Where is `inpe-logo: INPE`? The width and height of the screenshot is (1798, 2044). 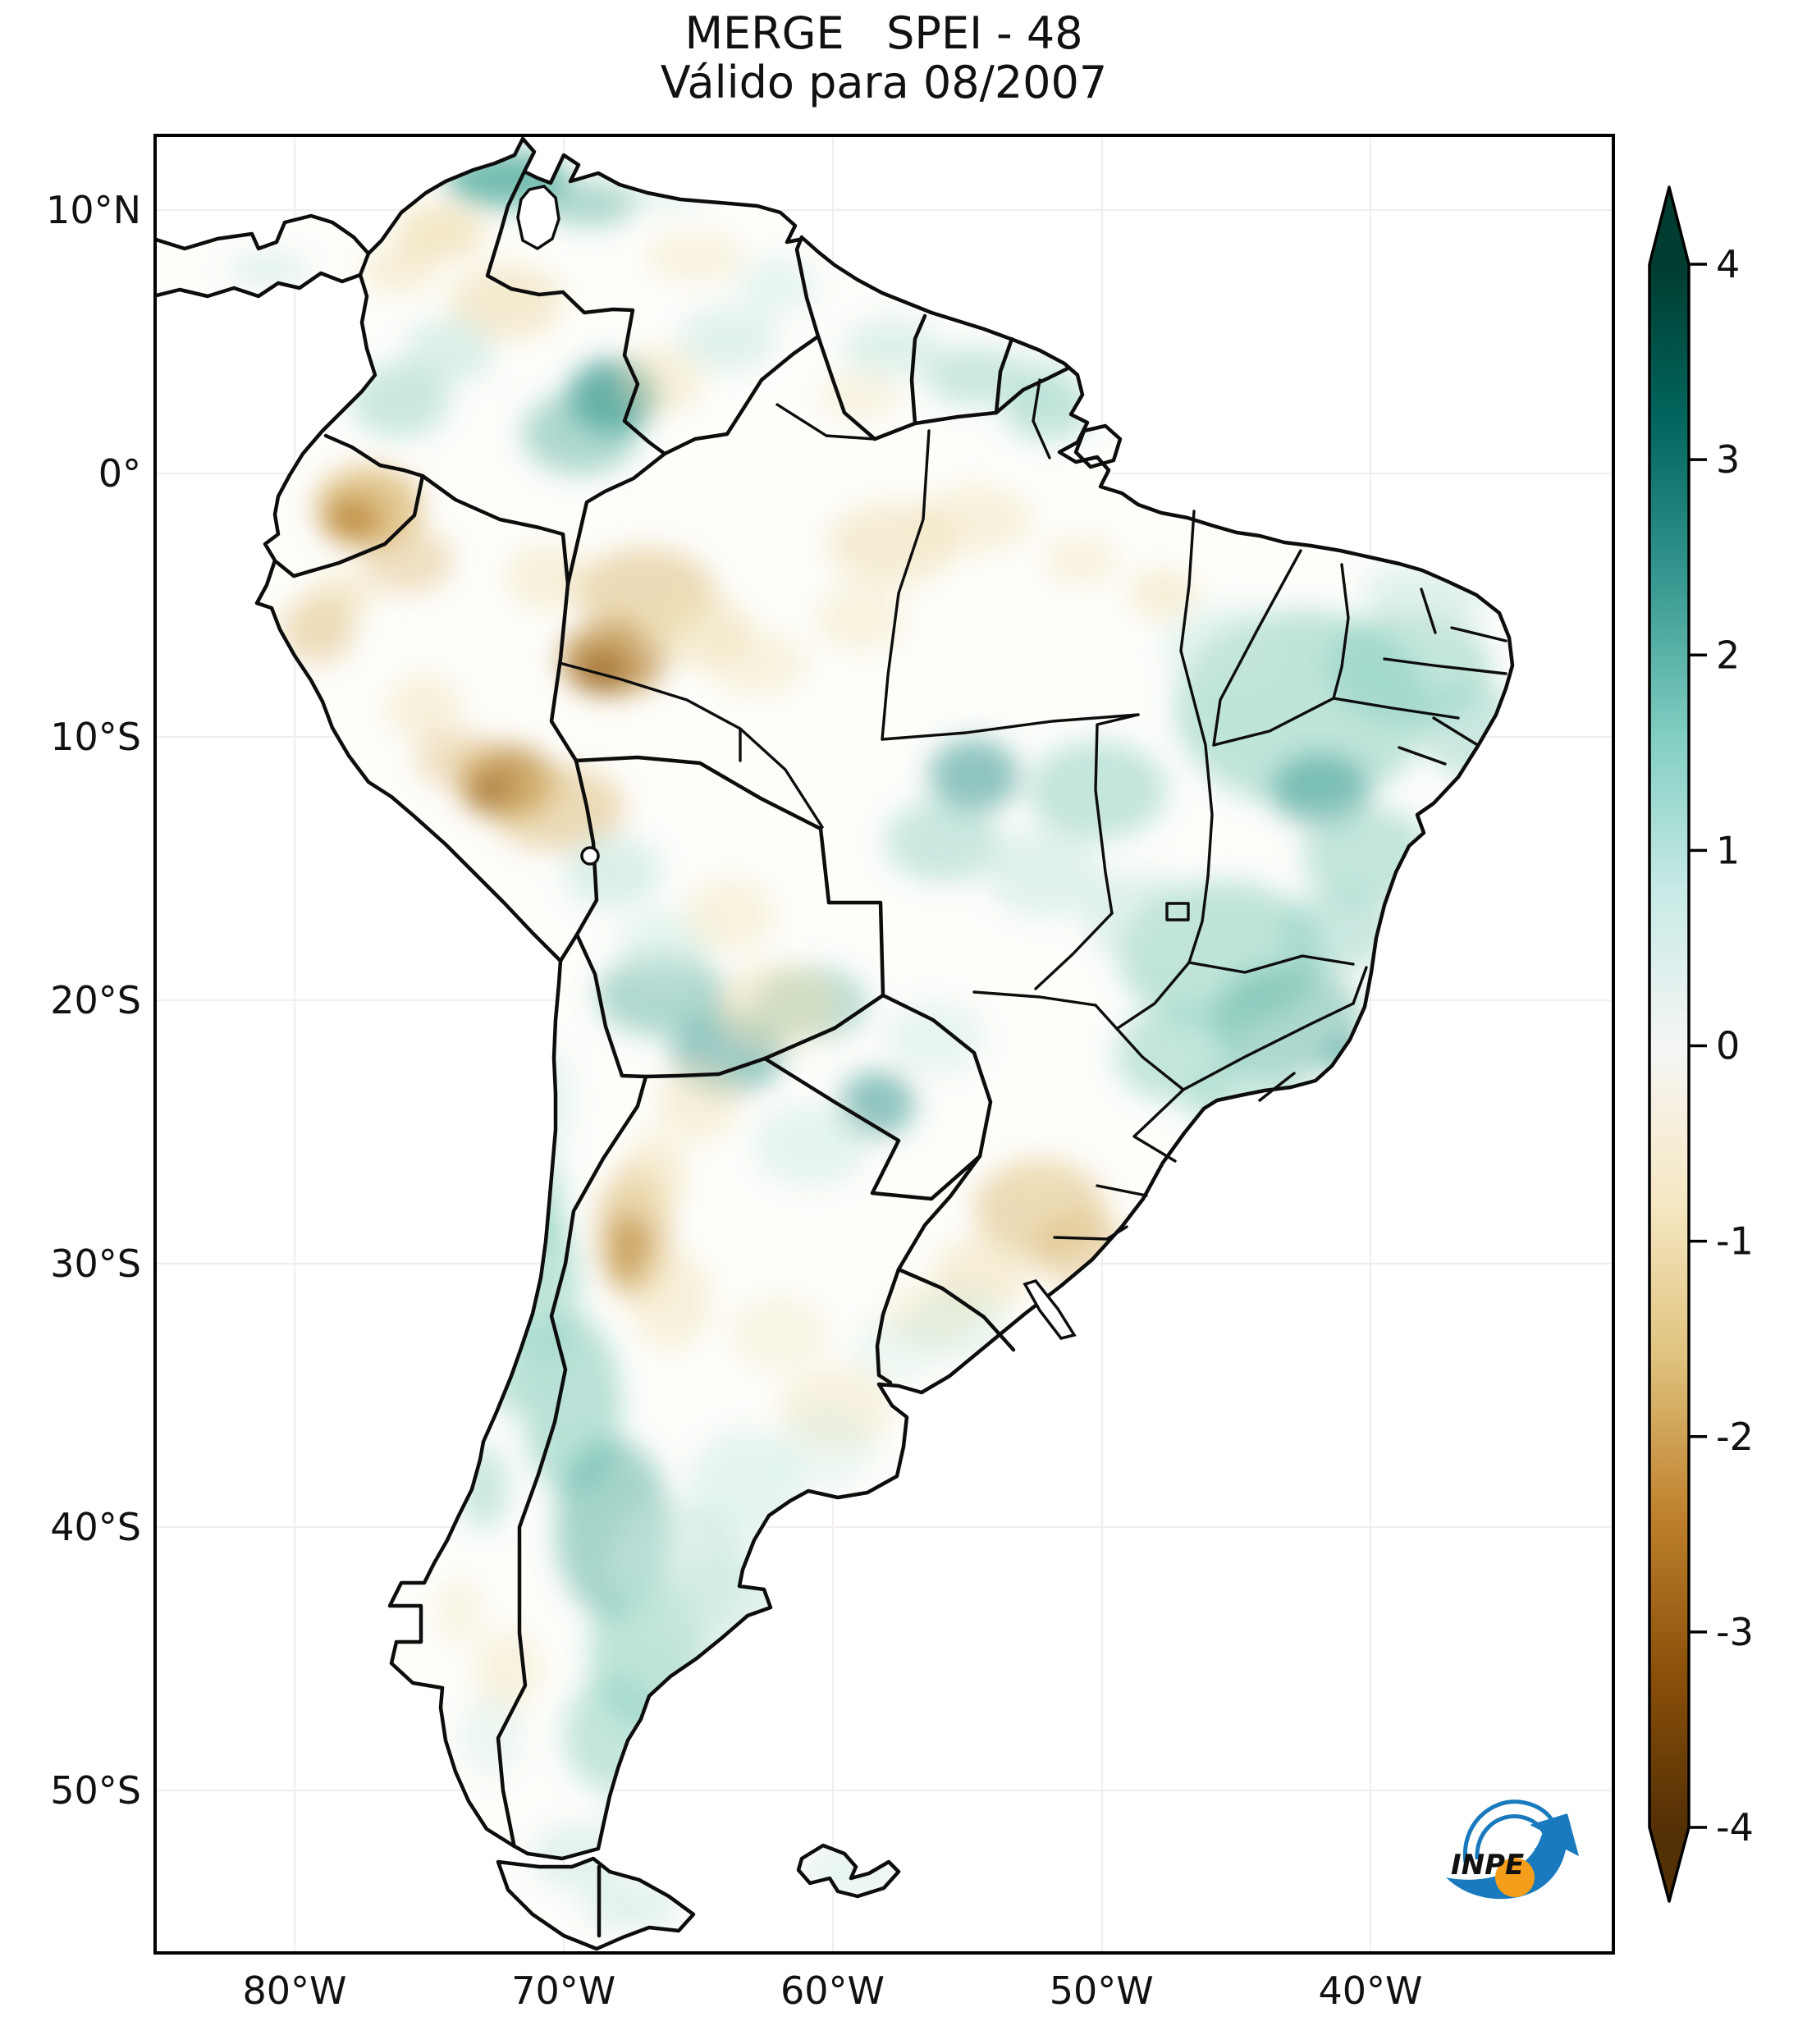 inpe-logo: INPE is located at coordinates (1512, 1849).